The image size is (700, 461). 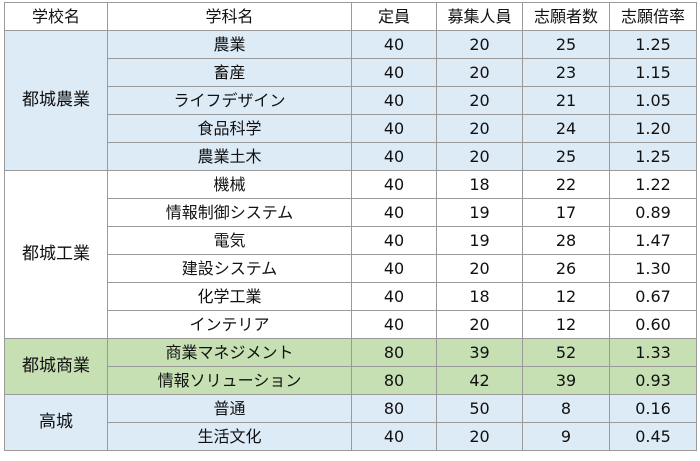 I want to click on ratio-cell: 0.16, so click(x=653, y=408).